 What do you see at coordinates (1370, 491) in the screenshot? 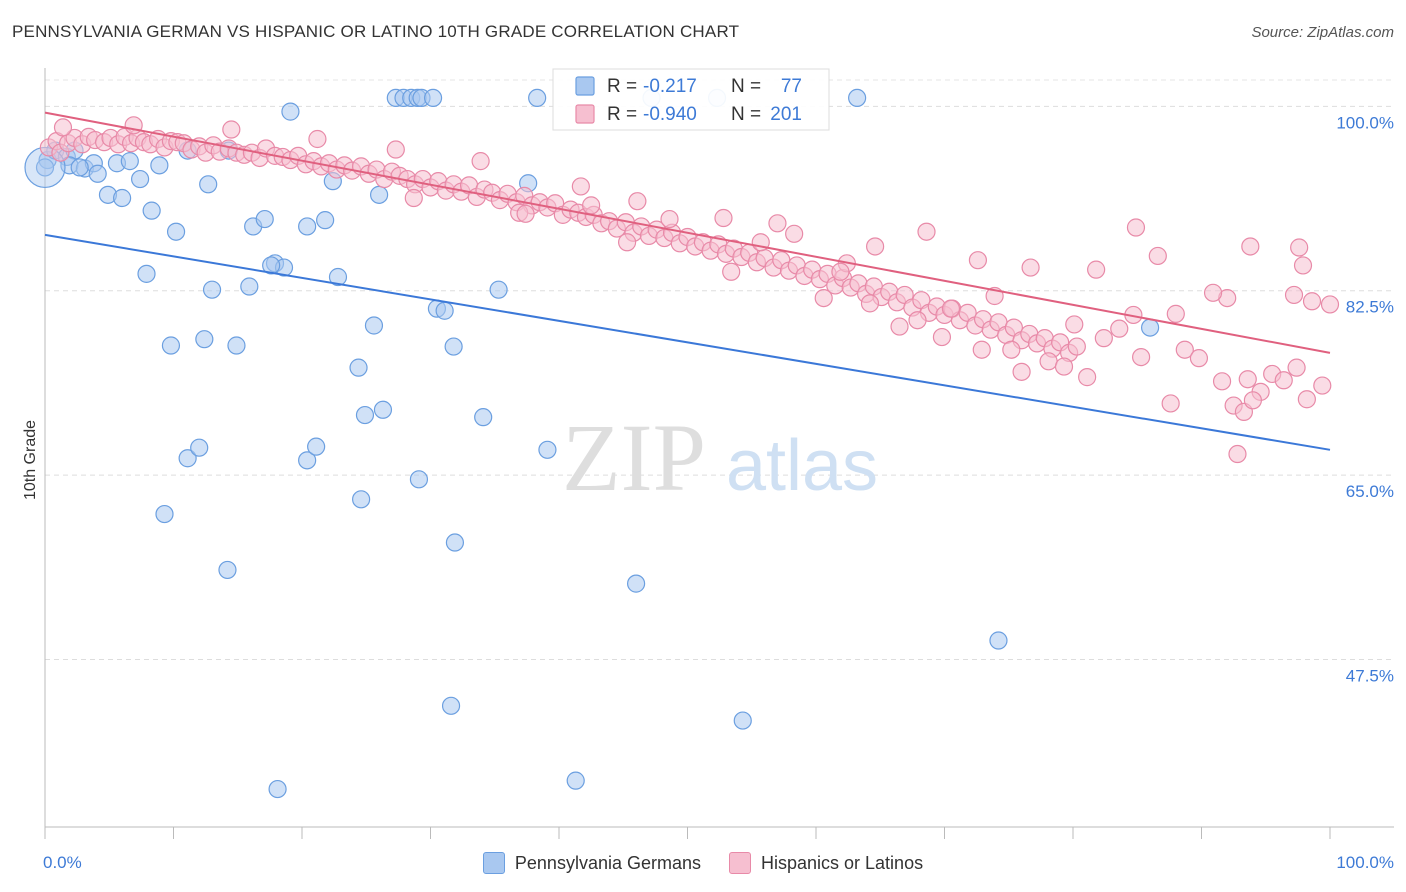
I see `y-tick-label: 65.0%` at bounding box center [1370, 491].